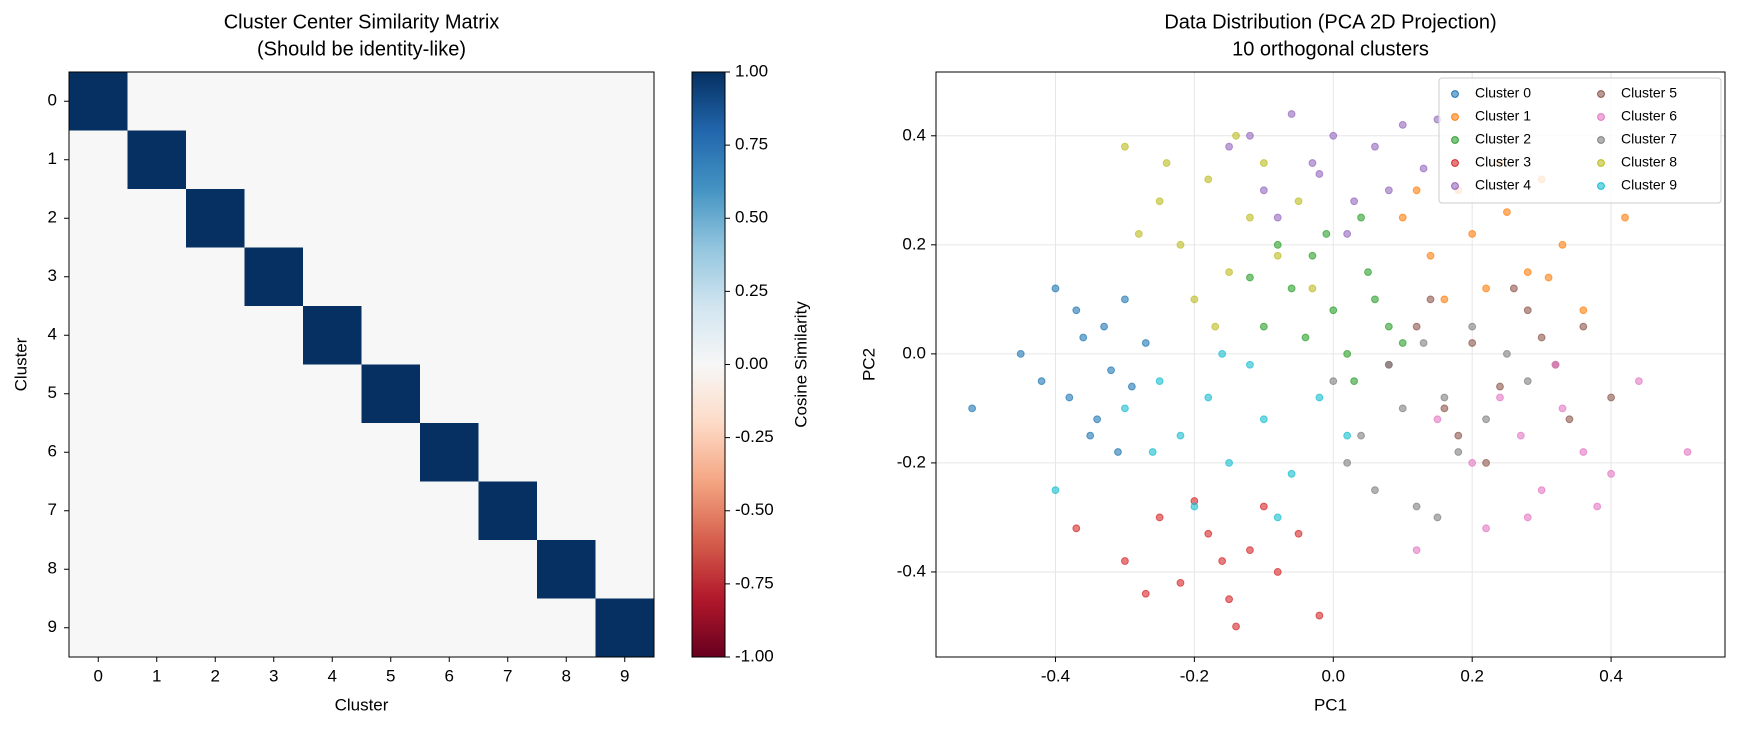 This screenshot has height=733, width=1739. I want to click on x-tick-label: 0.2, so click(1472, 675).